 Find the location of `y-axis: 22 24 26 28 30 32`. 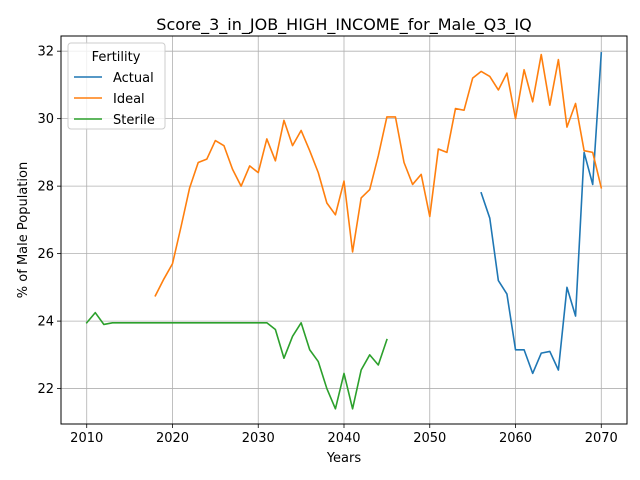

y-axis: 22 24 26 28 30 32 is located at coordinates (49, 221).